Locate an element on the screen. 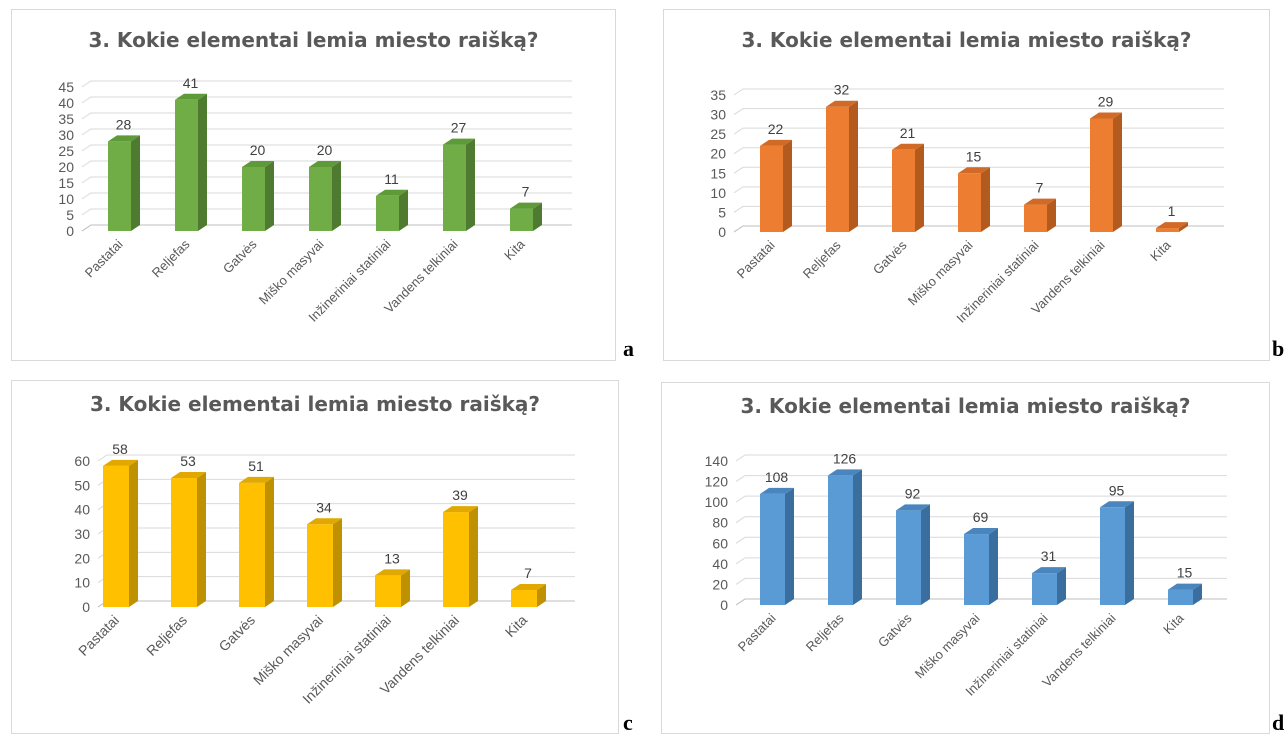  category-label: Gatvės is located at coordinates (890, 257).